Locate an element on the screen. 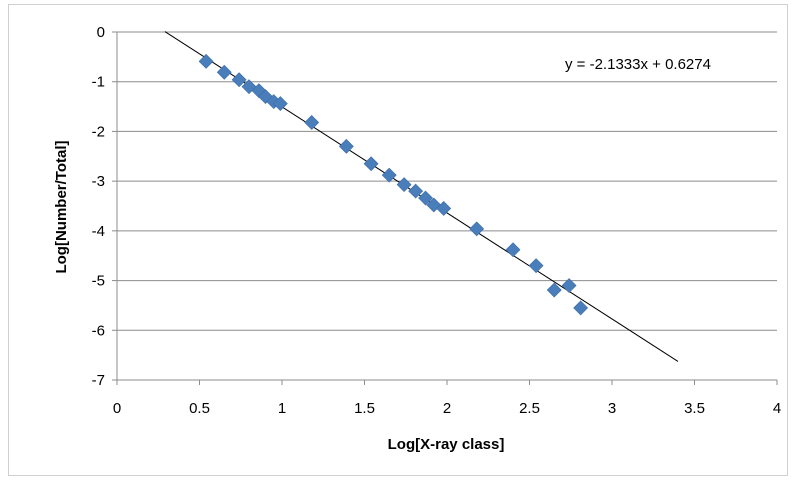 This screenshot has height=482, width=793. trendline-equation: y = -2.1333x + 0.6274 is located at coordinates (638, 64).